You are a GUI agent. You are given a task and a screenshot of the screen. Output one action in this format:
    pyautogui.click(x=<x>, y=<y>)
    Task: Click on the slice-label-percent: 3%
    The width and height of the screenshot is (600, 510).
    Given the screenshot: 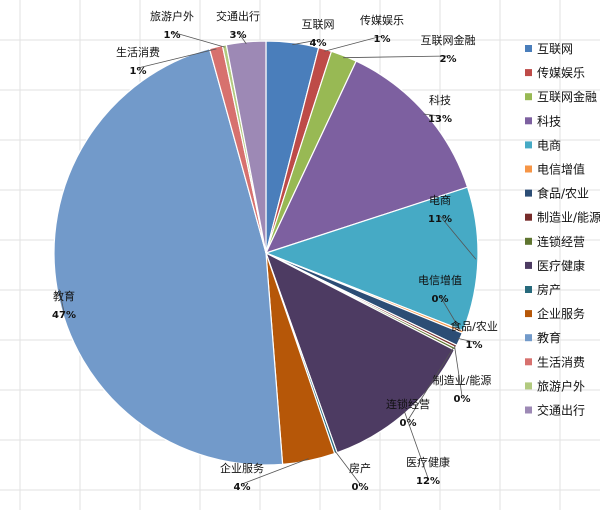 What is the action you would take?
    pyautogui.click(x=238, y=35)
    